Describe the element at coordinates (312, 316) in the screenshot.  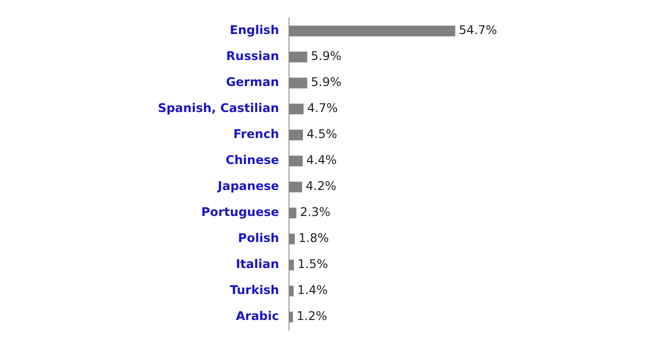
I see `data-label: 1.2%` at that location.